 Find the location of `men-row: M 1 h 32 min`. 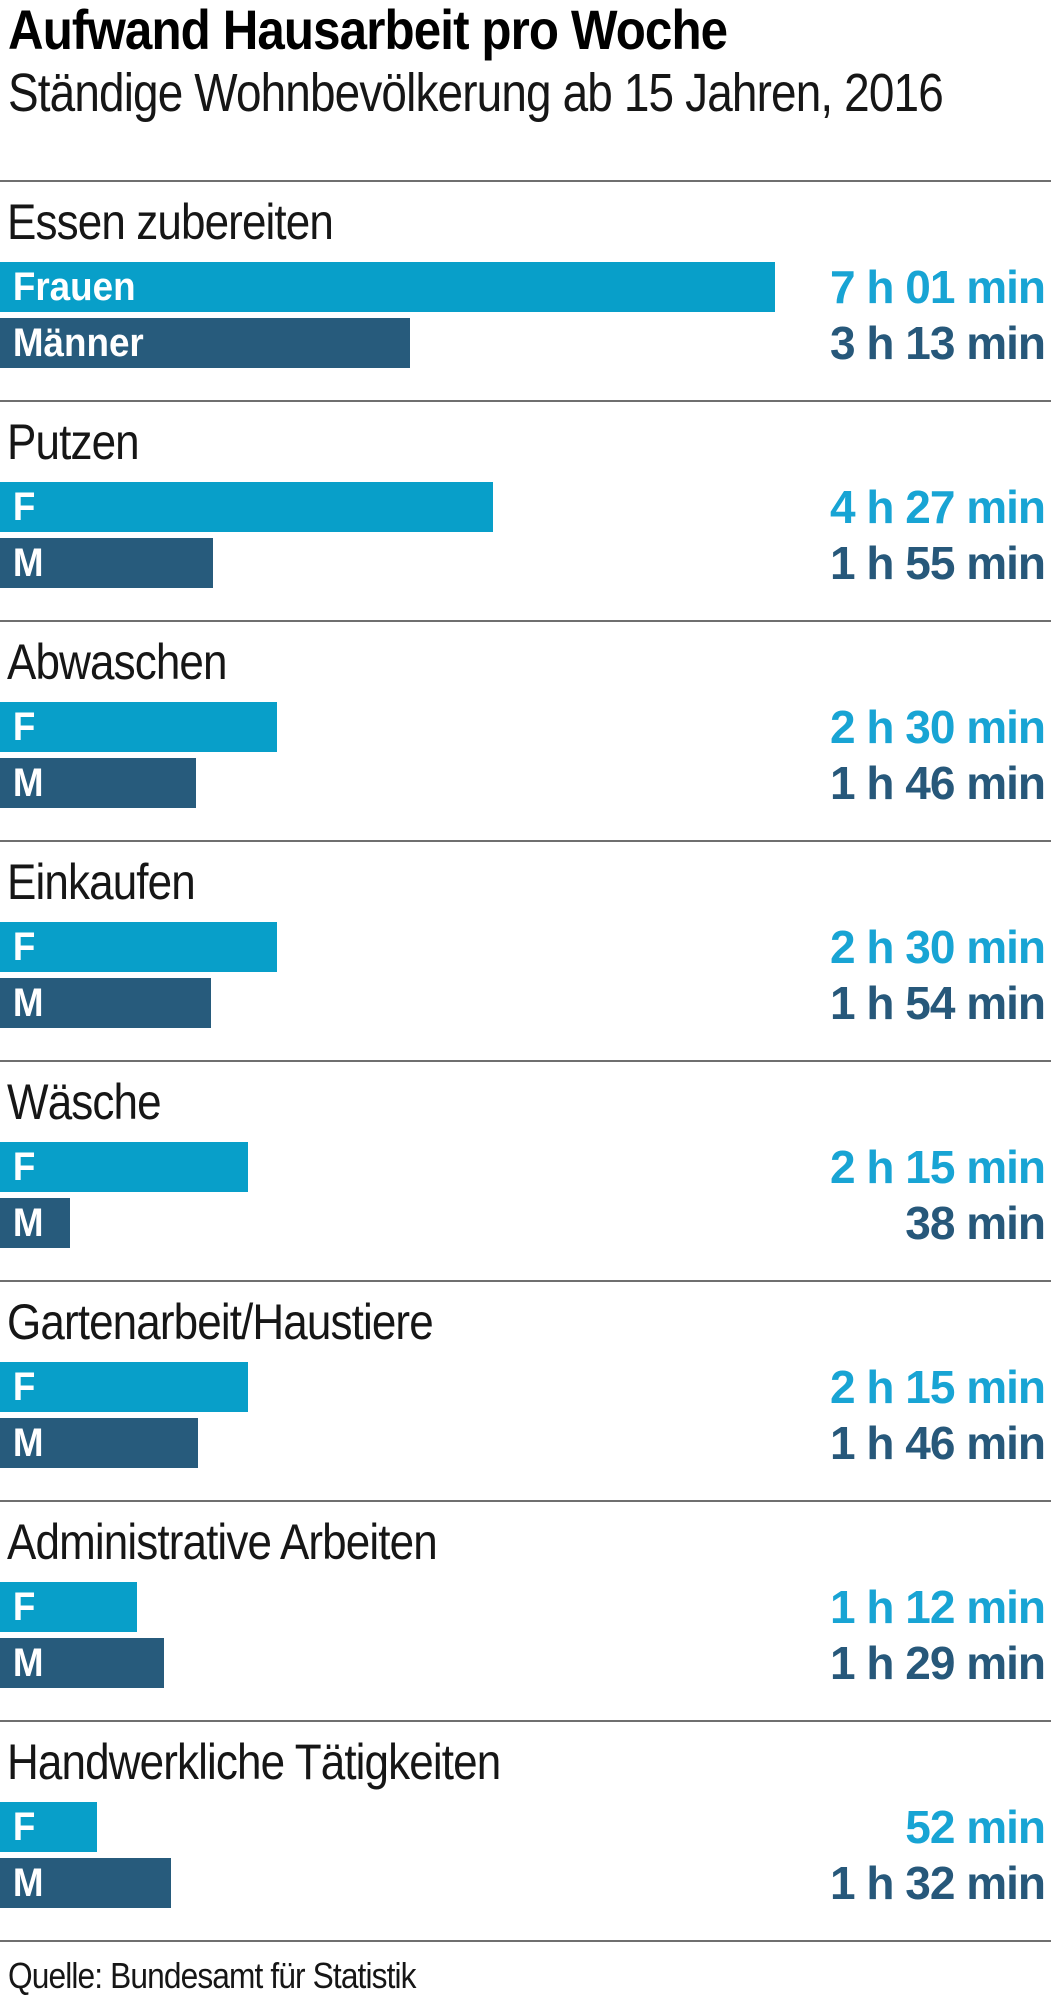

men-row: M 1 h 32 min is located at coordinates (525, 1883).